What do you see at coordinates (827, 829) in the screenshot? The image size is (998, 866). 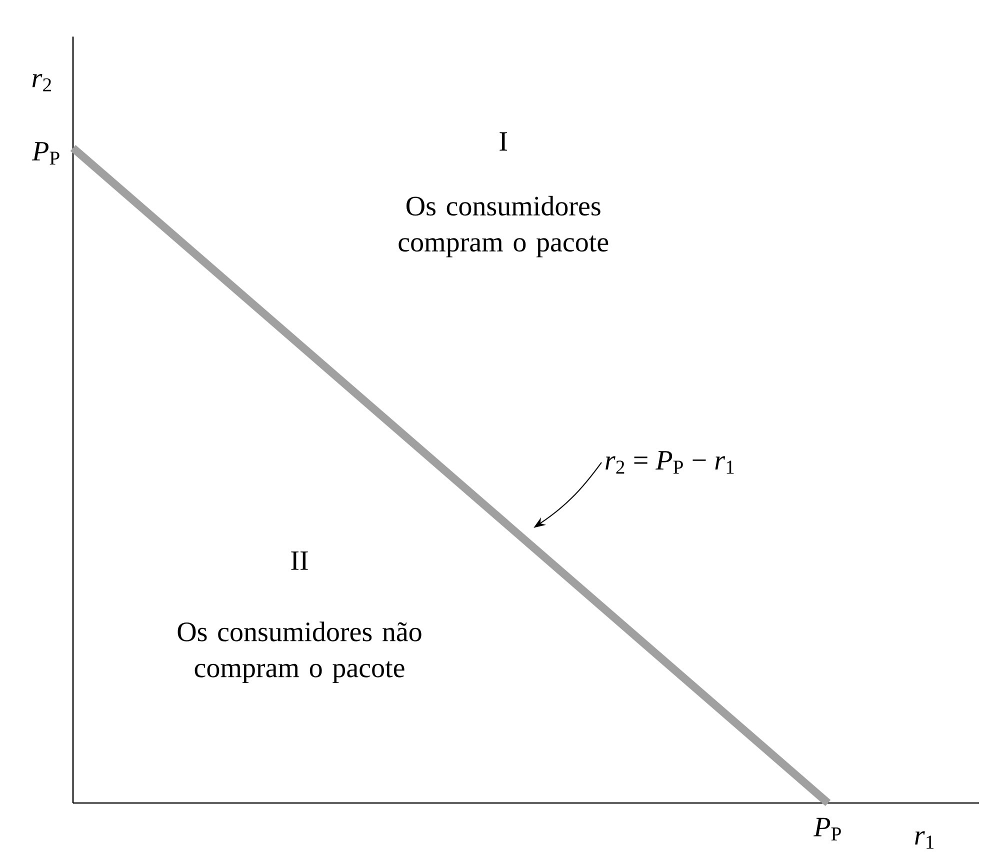 I see `text: P$_{P}$` at bounding box center [827, 829].